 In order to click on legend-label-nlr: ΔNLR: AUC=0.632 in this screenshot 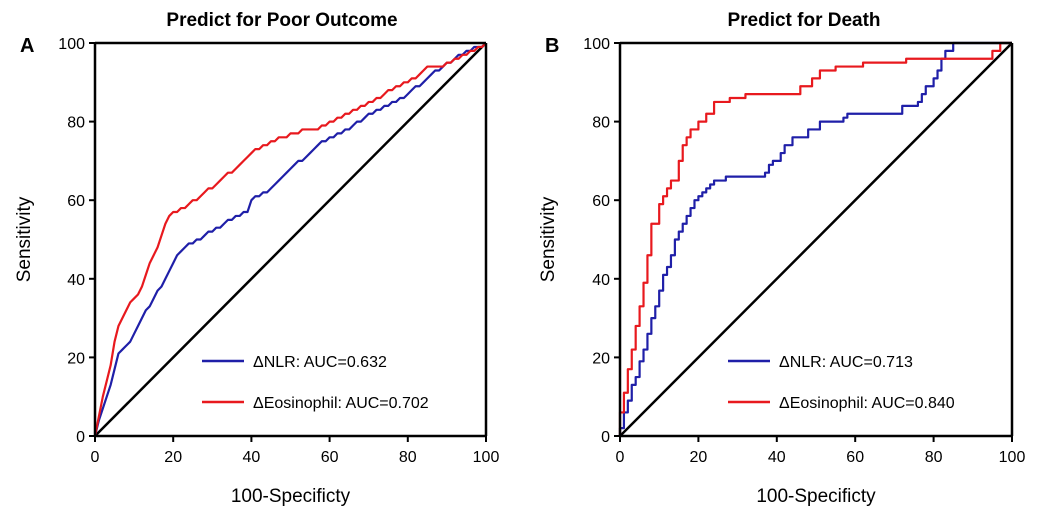, I will do `click(320, 362)`.